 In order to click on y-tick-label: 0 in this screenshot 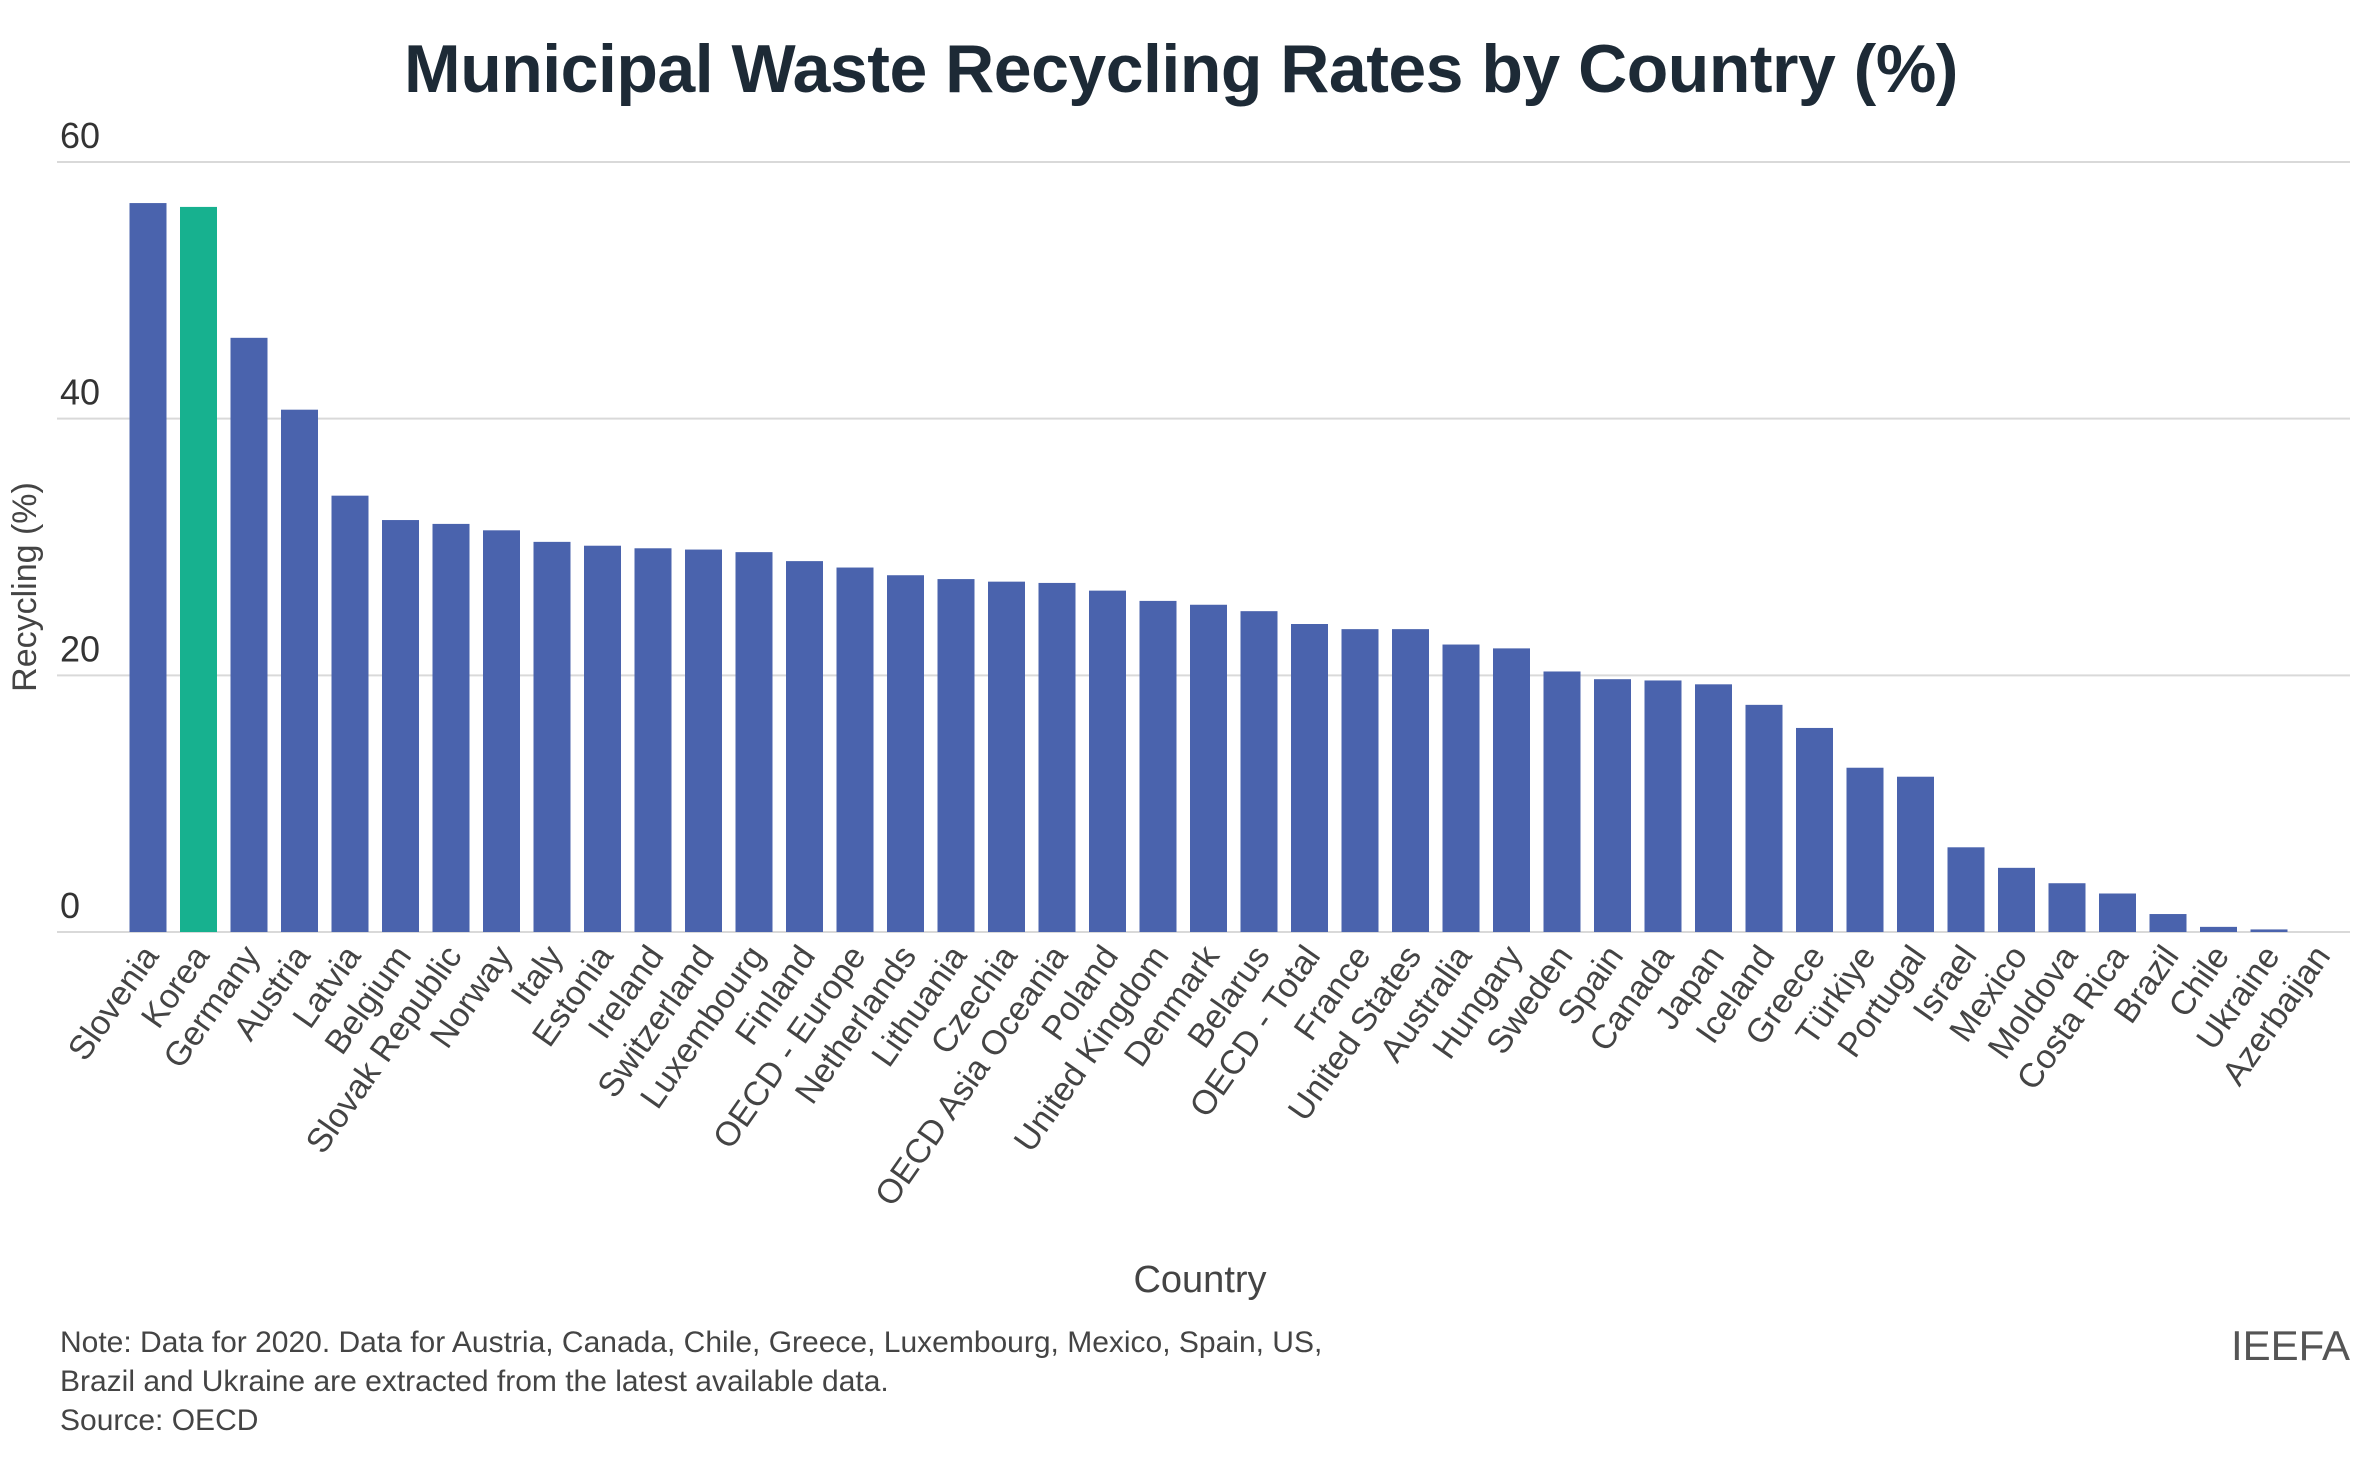, I will do `click(70, 905)`.